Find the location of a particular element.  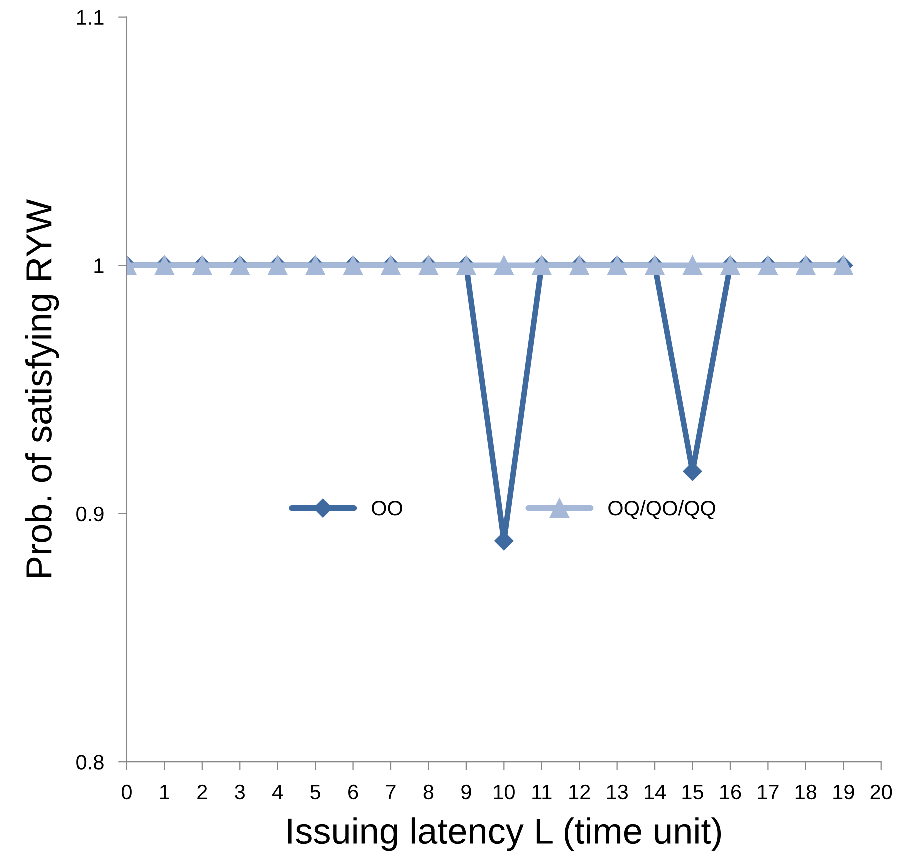

x-tick-label: 0 is located at coordinates (127, 792).